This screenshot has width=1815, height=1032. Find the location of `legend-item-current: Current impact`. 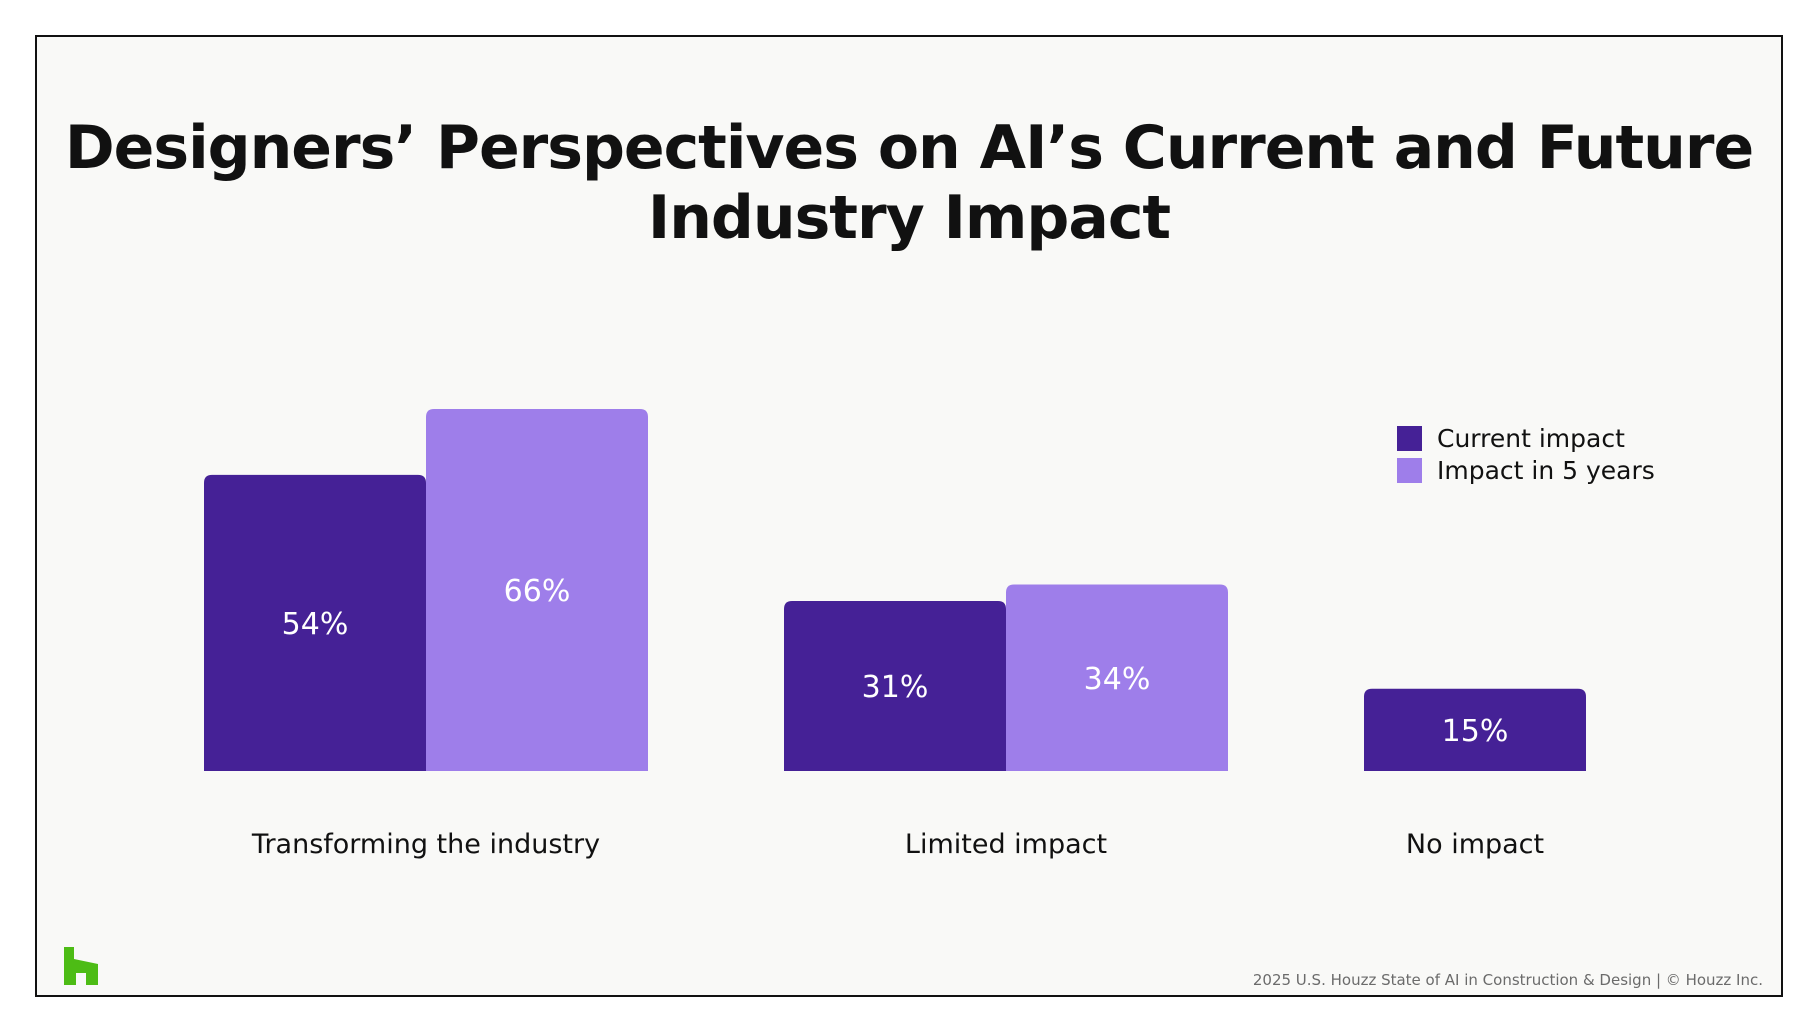

legend-item-current: Current impact is located at coordinates (1526, 438).